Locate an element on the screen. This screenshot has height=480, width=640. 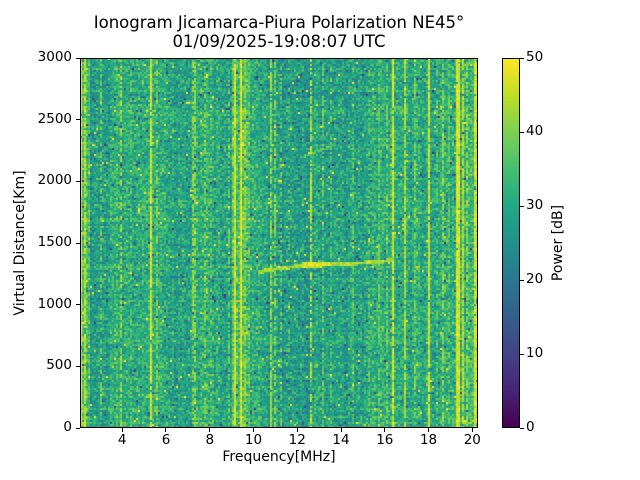
colorbar-tick-label: 10 is located at coordinates (535, 353).